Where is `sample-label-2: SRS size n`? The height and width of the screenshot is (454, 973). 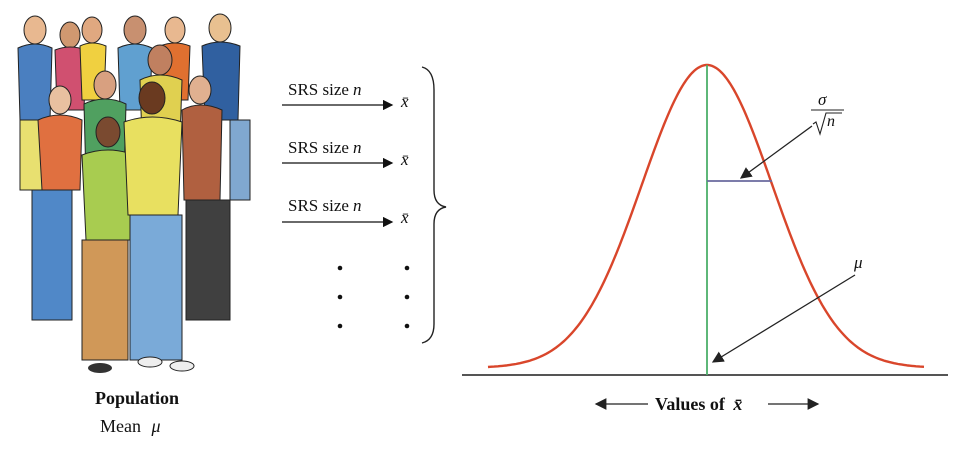 sample-label-2: SRS size n is located at coordinates (324, 148).